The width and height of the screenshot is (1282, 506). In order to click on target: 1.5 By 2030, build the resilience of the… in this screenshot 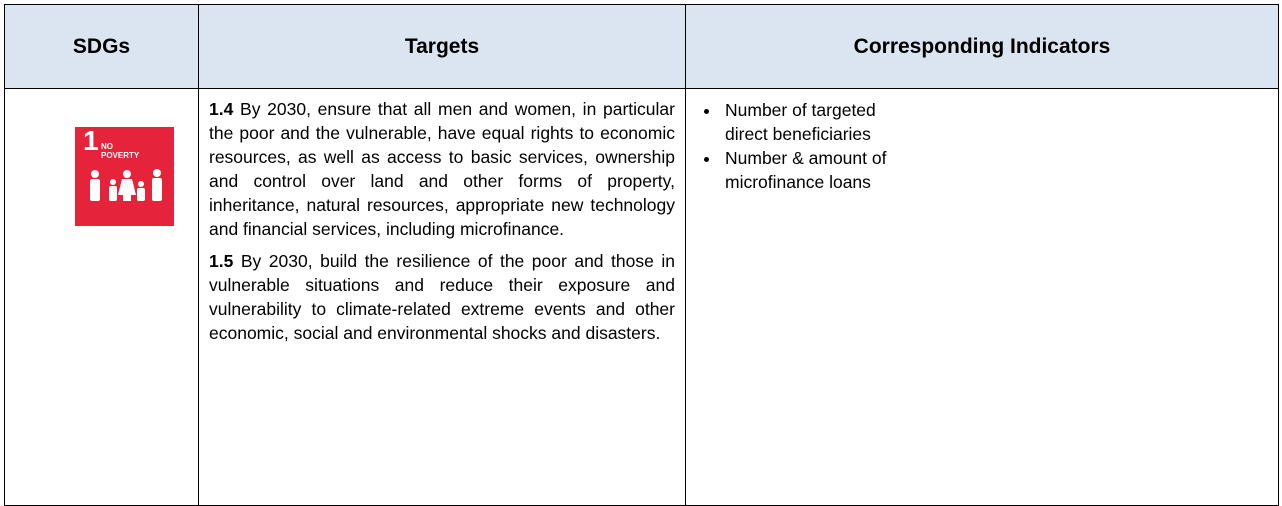, I will do `click(442, 297)`.